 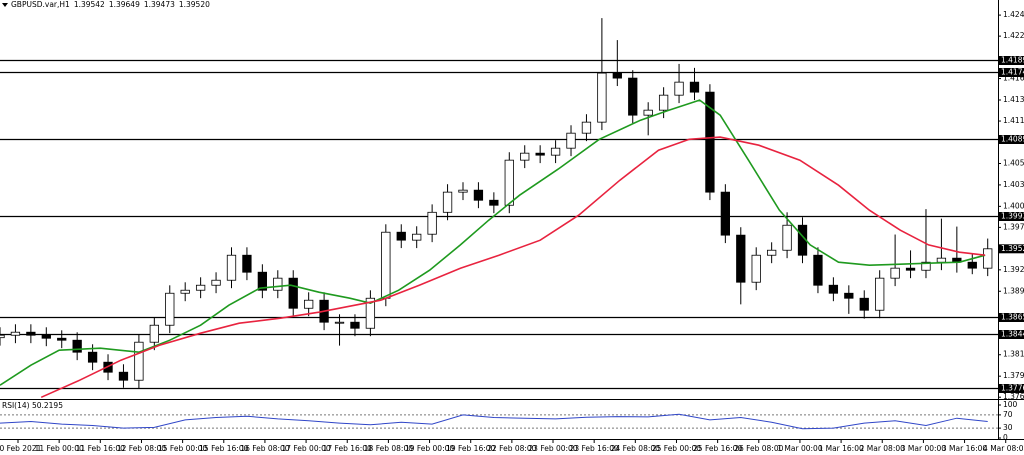 What do you see at coordinates (758, 448) in the screenshot?
I see `x-tick-label: 26 Feb 08:00` at bounding box center [758, 448].